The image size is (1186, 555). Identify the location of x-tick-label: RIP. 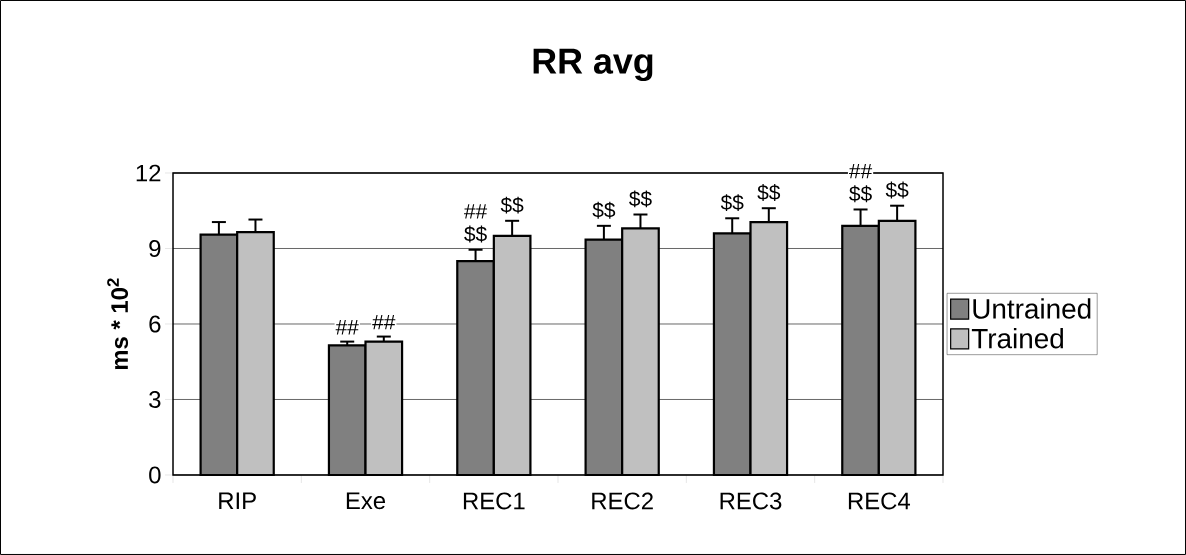
(237, 500).